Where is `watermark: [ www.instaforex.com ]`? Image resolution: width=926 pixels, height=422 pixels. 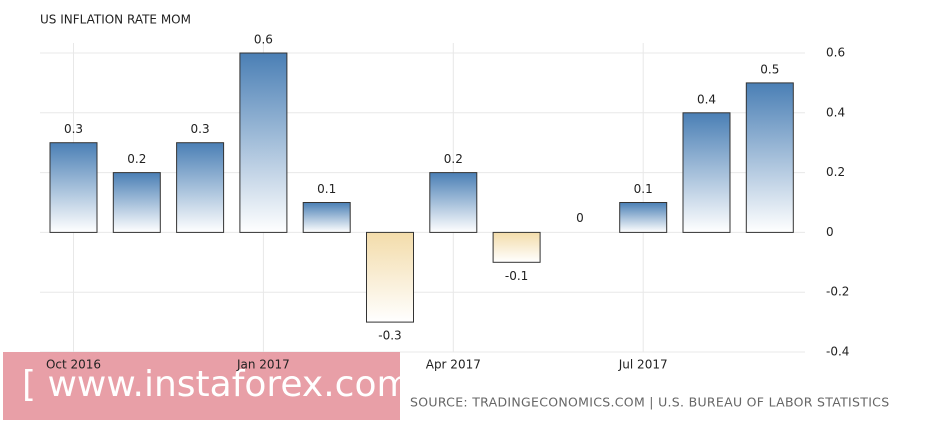 watermark: [ www.instaforex.com ] is located at coordinates (229, 384).